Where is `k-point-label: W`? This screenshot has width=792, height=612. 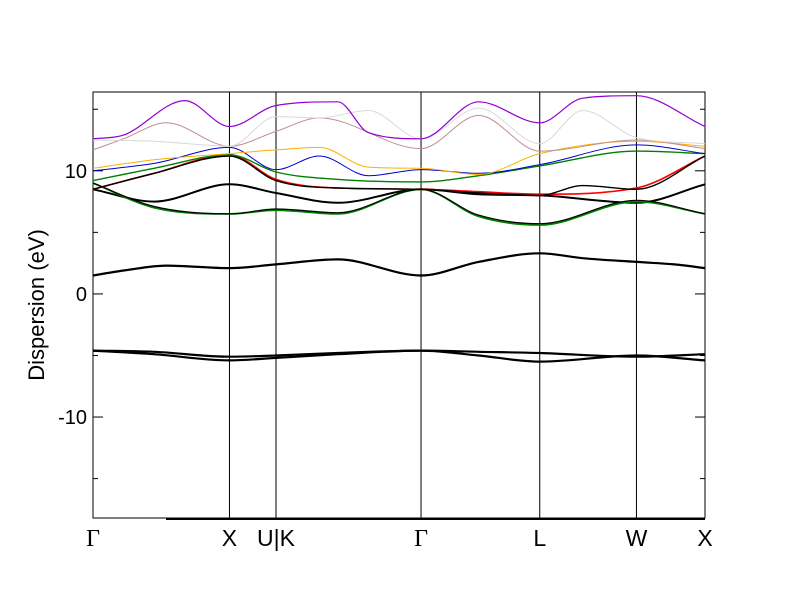 k-point-label: W is located at coordinates (637, 538).